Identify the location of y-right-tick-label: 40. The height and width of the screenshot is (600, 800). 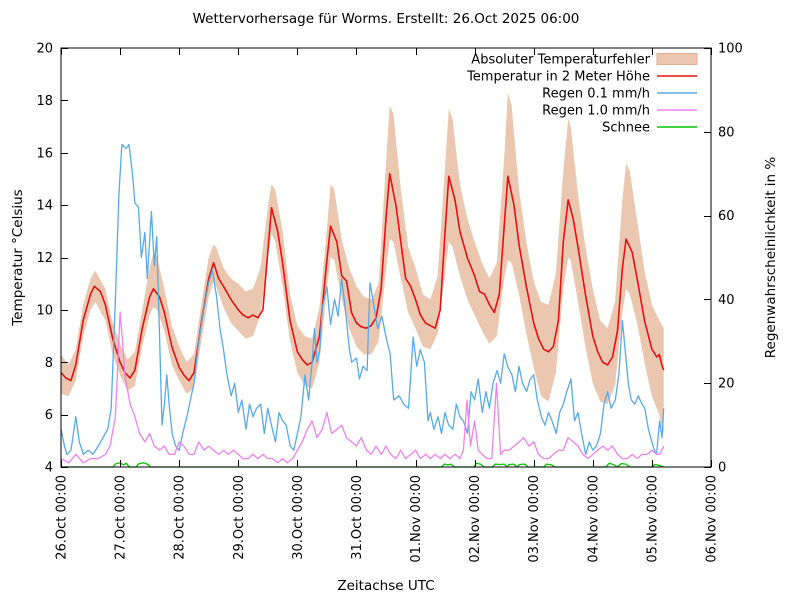
(726, 300).